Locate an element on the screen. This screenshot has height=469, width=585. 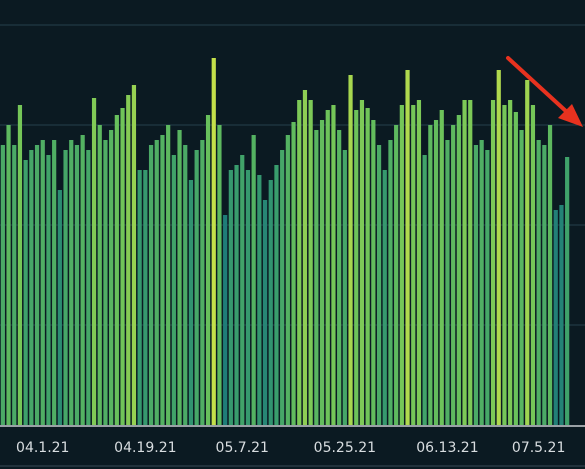
x-tick-label: 05.7.21 is located at coordinates (242, 448).